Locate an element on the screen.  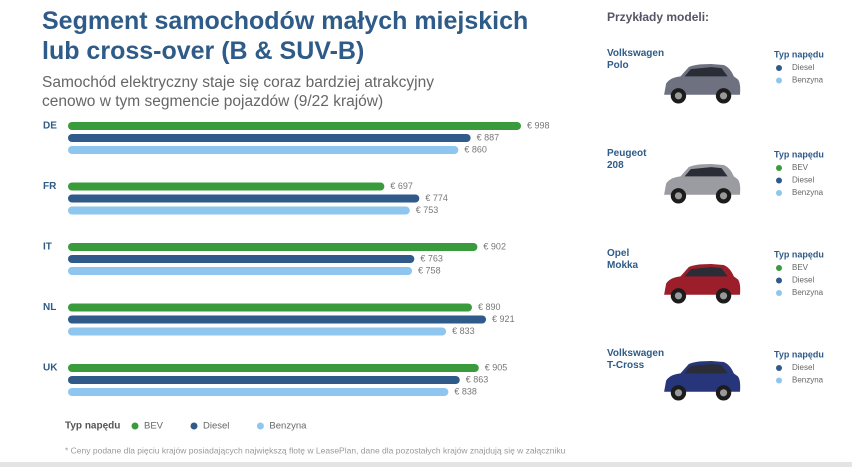
panel-title: Przykłady modeli: is located at coordinates (658, 17).